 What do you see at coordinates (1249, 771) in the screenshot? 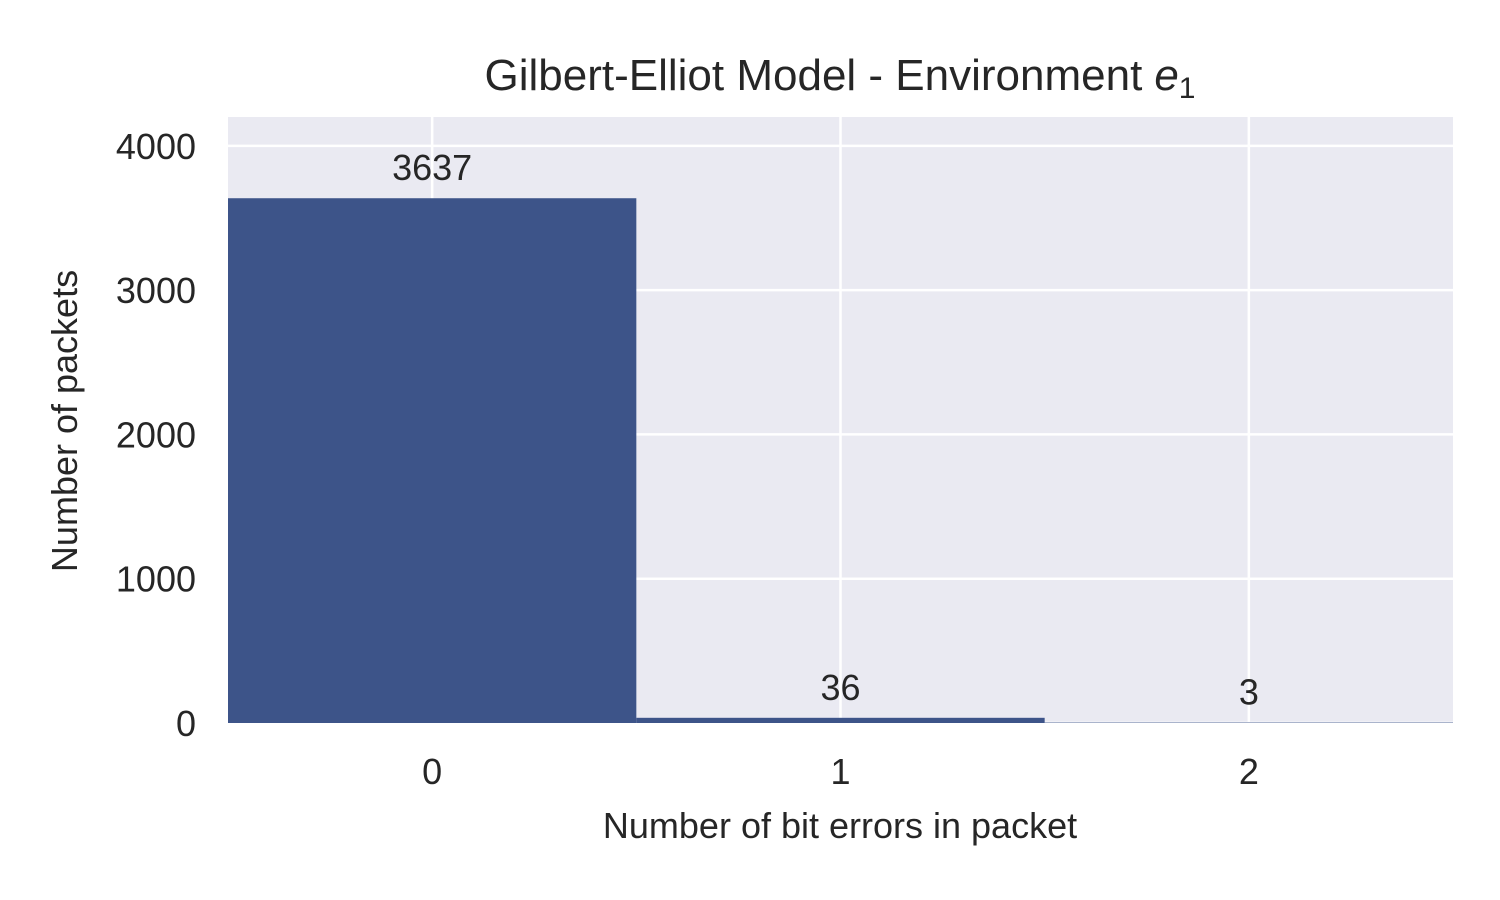
I see `x-tick-label: 2` at bounding box center [1249, 771].